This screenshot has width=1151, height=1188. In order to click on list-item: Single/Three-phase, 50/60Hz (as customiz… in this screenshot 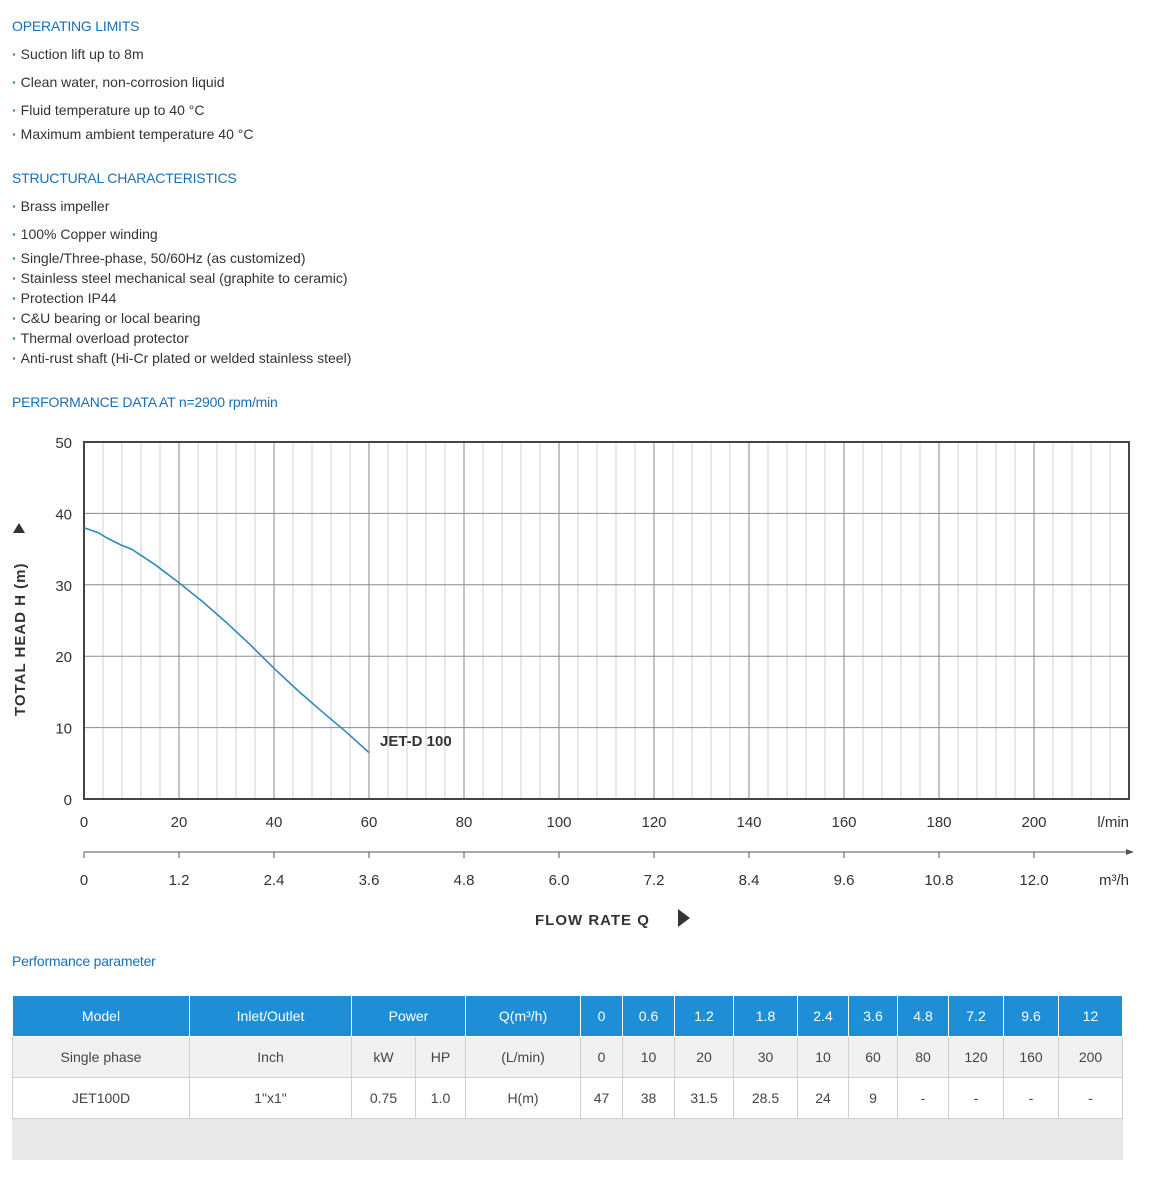, I will do `click(159, 258)`.